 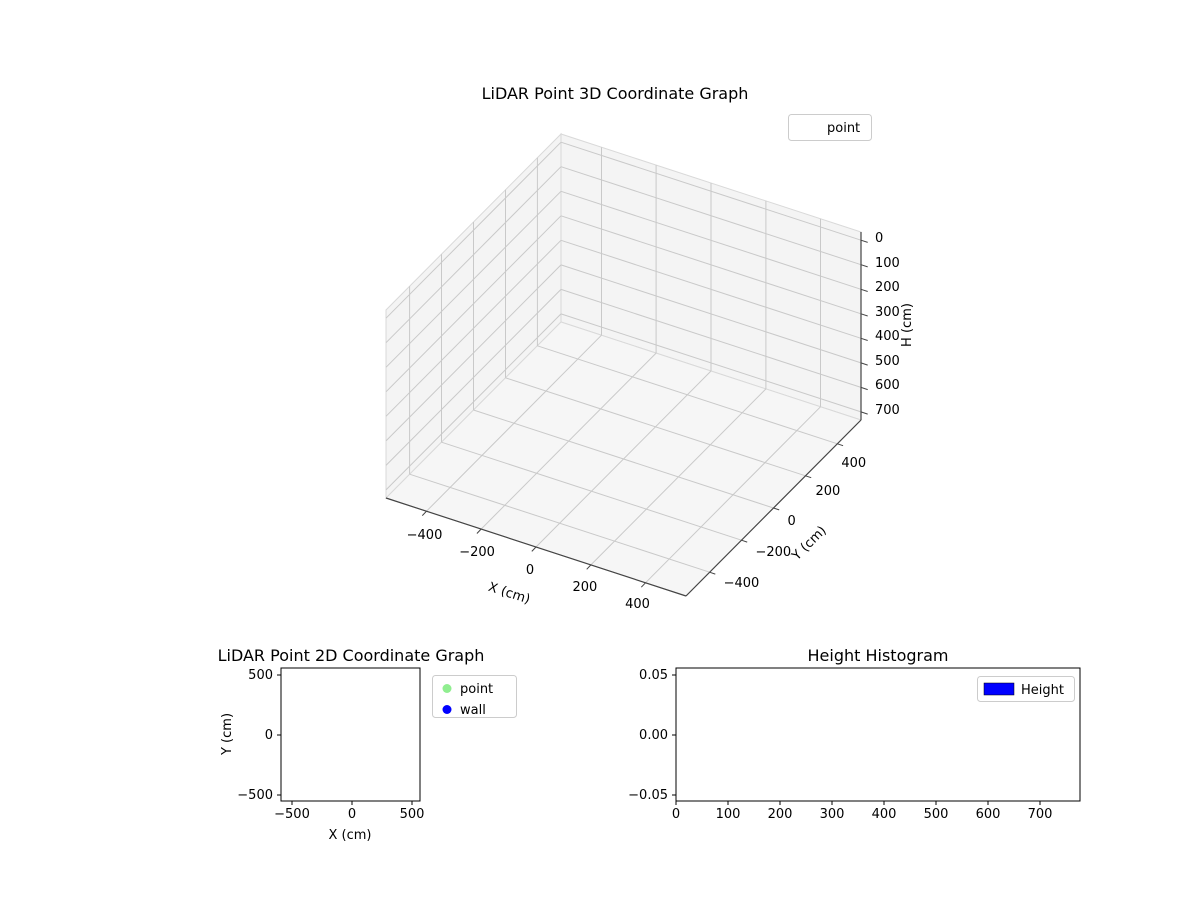 I want to click on plot-histogram-legend: Height, so click(x=1026, y=689).